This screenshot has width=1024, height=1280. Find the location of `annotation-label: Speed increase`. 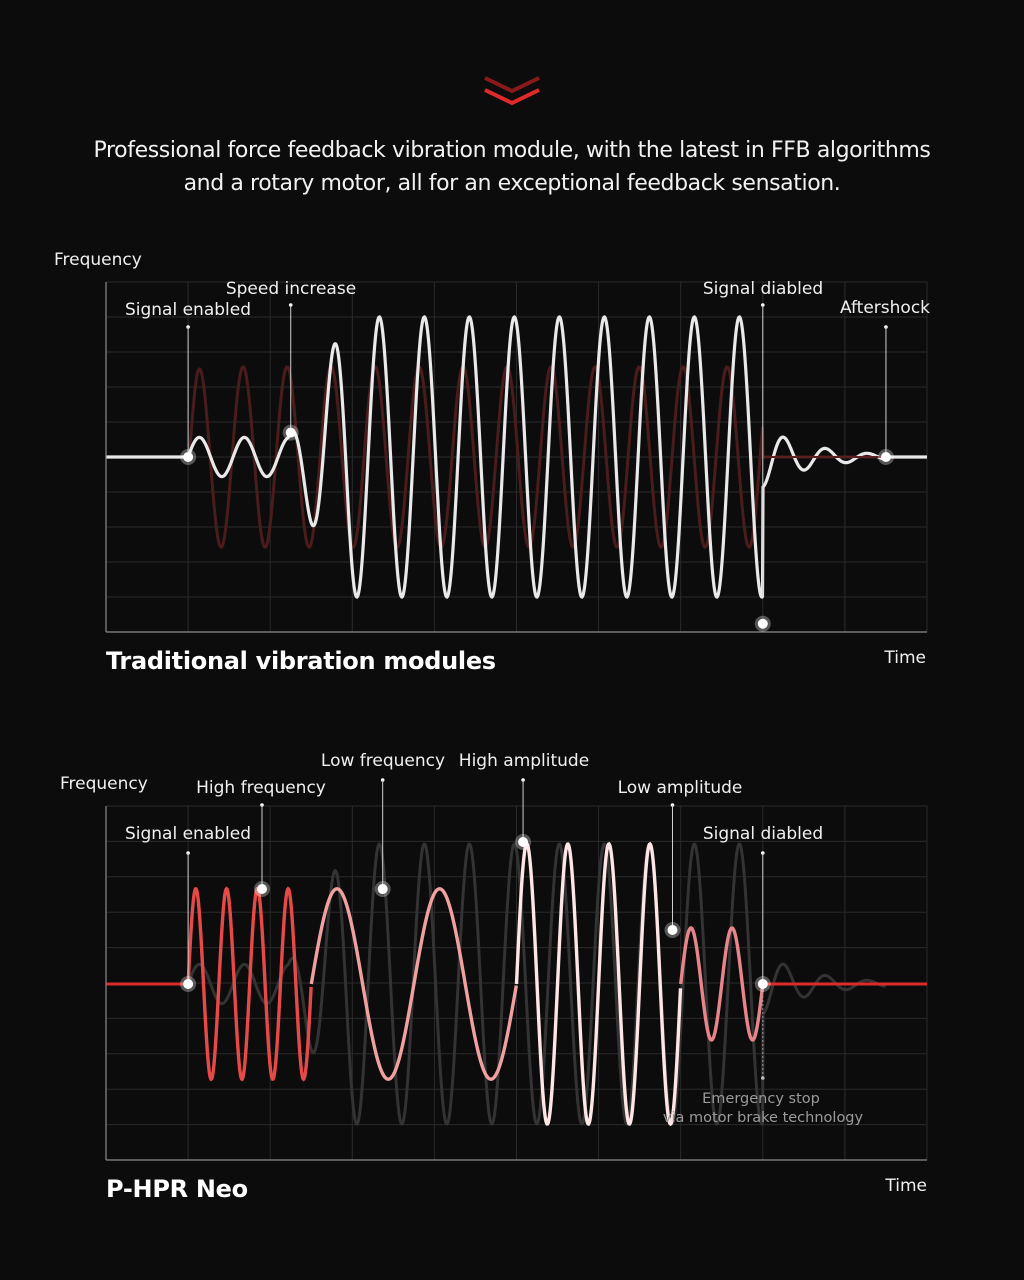

annotation-label: Speed increase is located at coordinates (291, 289).